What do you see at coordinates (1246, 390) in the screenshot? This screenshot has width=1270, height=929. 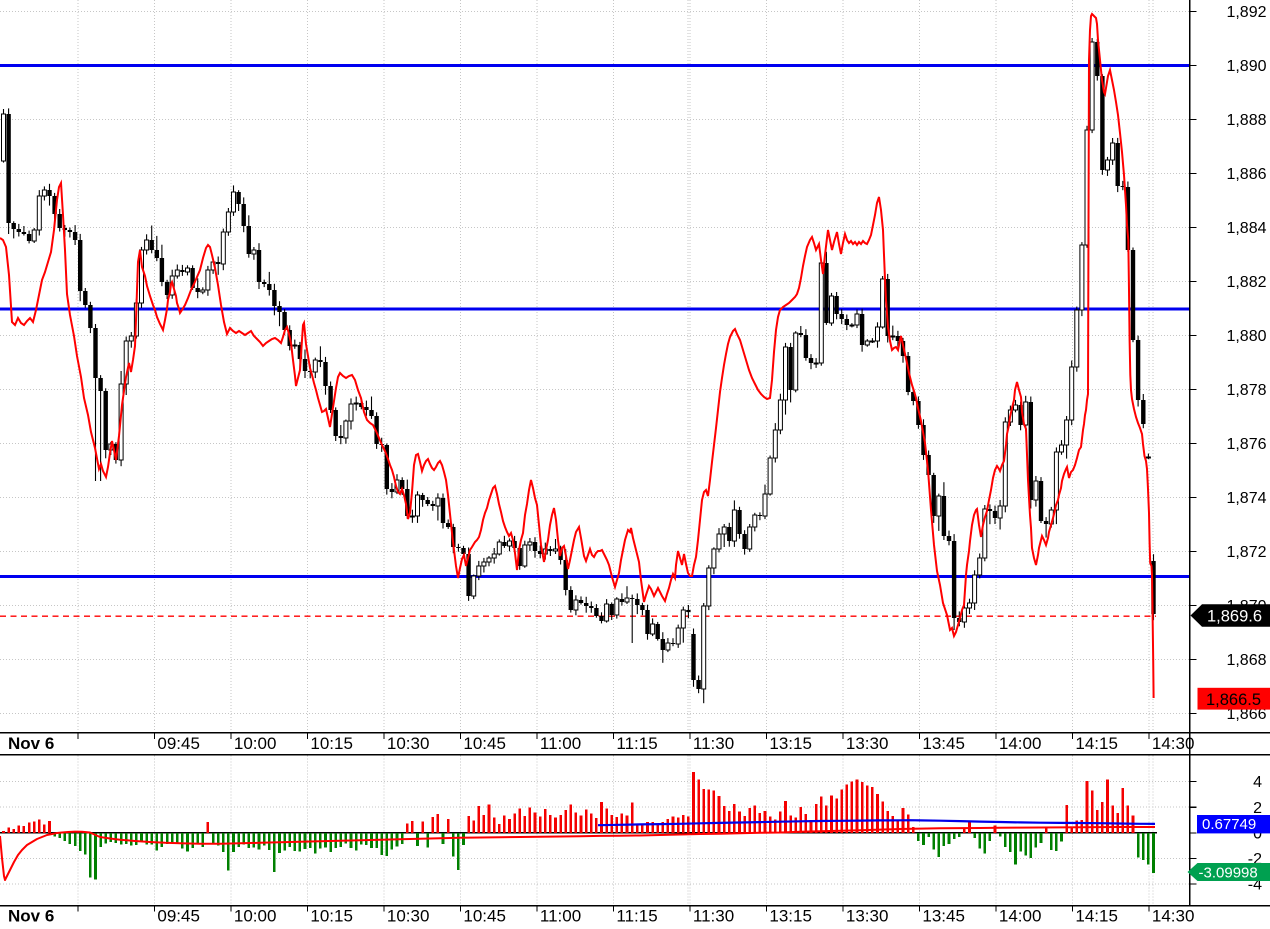 I see `svg-text: 1,878` at bounding box center [1246, 390].